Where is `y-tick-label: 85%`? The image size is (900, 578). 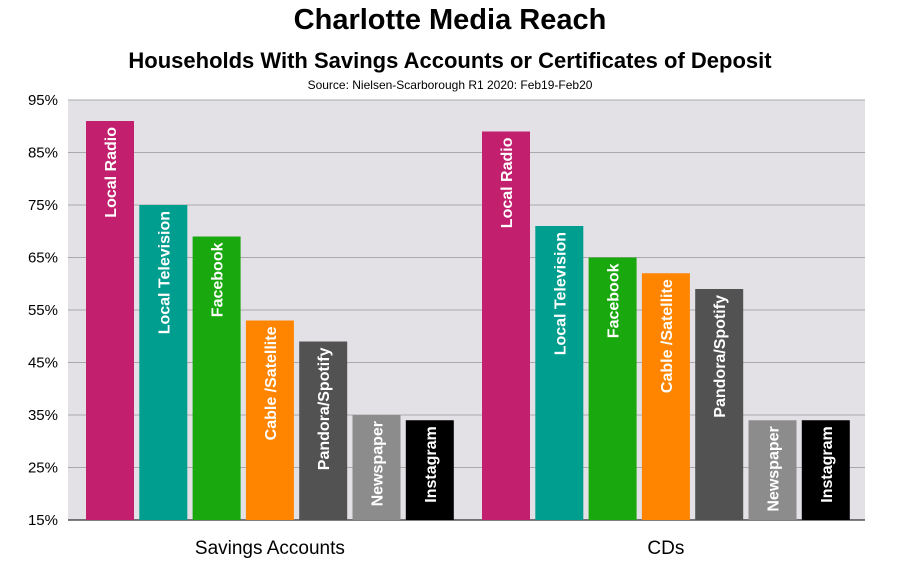
y-tick-label: 85% is located at coordinates (43, 153).